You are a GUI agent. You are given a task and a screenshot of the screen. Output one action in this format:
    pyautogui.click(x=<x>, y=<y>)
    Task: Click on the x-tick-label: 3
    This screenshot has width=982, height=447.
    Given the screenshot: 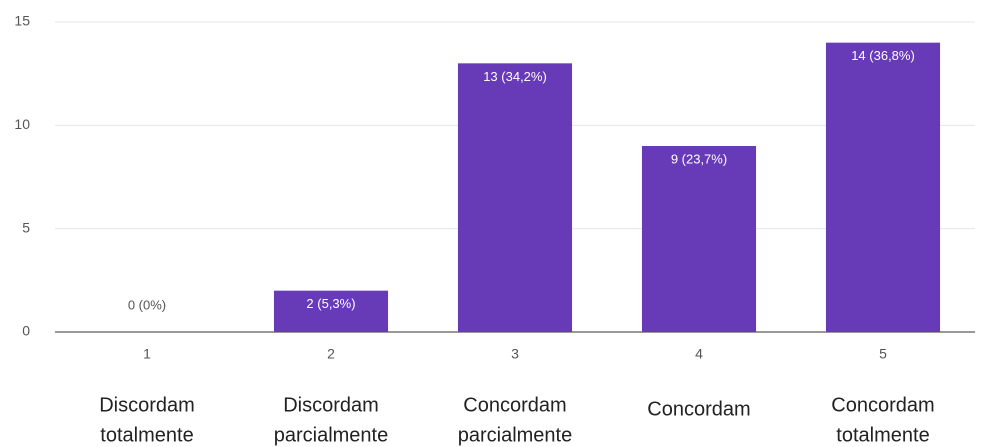 What is the action you would take?
    pyautogui.click(x=515, y=354)
    